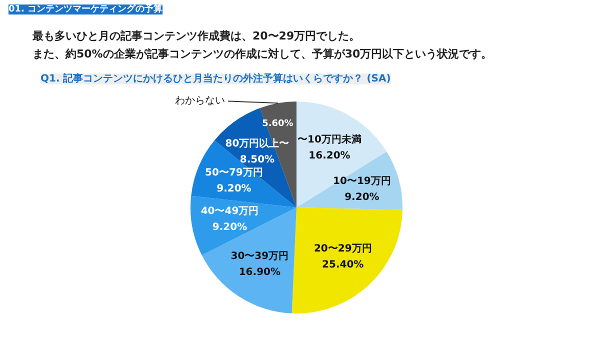  Describe the element at coordinates (343, 265) in the screenshot. I see `data-label: 25.40%` at that location.